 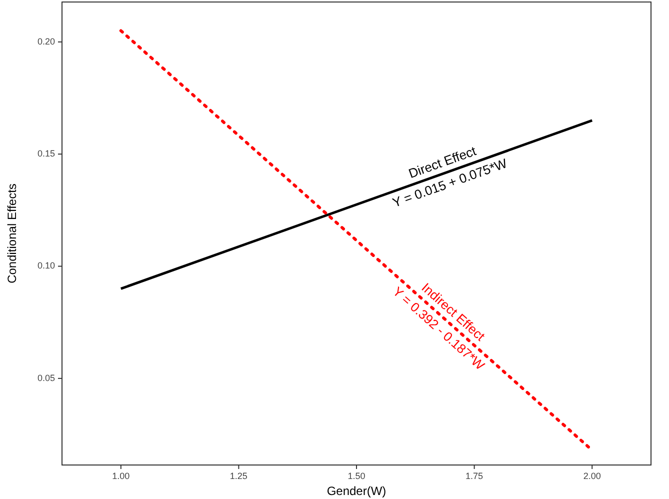 What do you see at coordinates (475, 476) in the screenshot?
I see `x-tick-label: 1.75` at bounding box center [475, 476].